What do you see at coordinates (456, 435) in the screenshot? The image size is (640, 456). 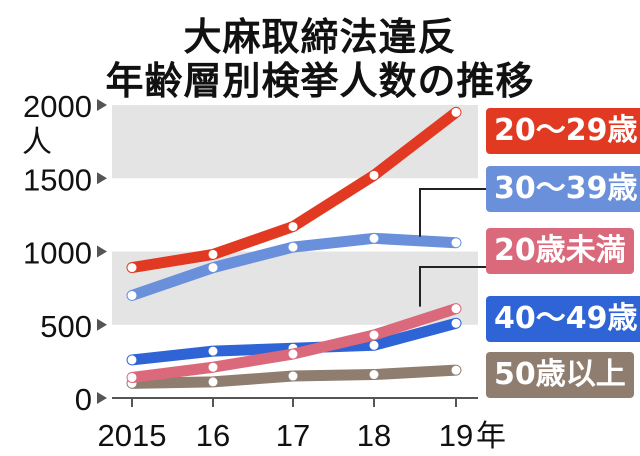 I see `x-tick-label: 19` at bounding box center [456, 435].